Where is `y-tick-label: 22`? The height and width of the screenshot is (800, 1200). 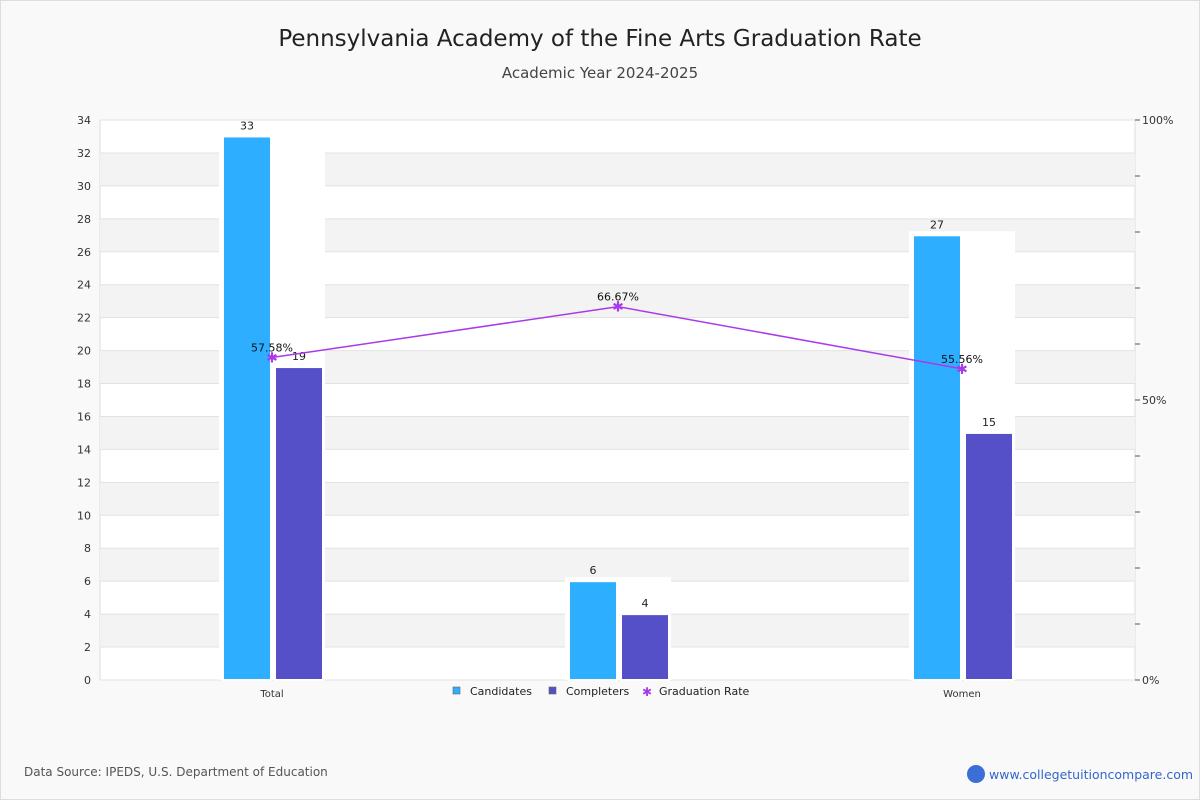
y-tick-label: 22 is located at coordinates (84, 318).